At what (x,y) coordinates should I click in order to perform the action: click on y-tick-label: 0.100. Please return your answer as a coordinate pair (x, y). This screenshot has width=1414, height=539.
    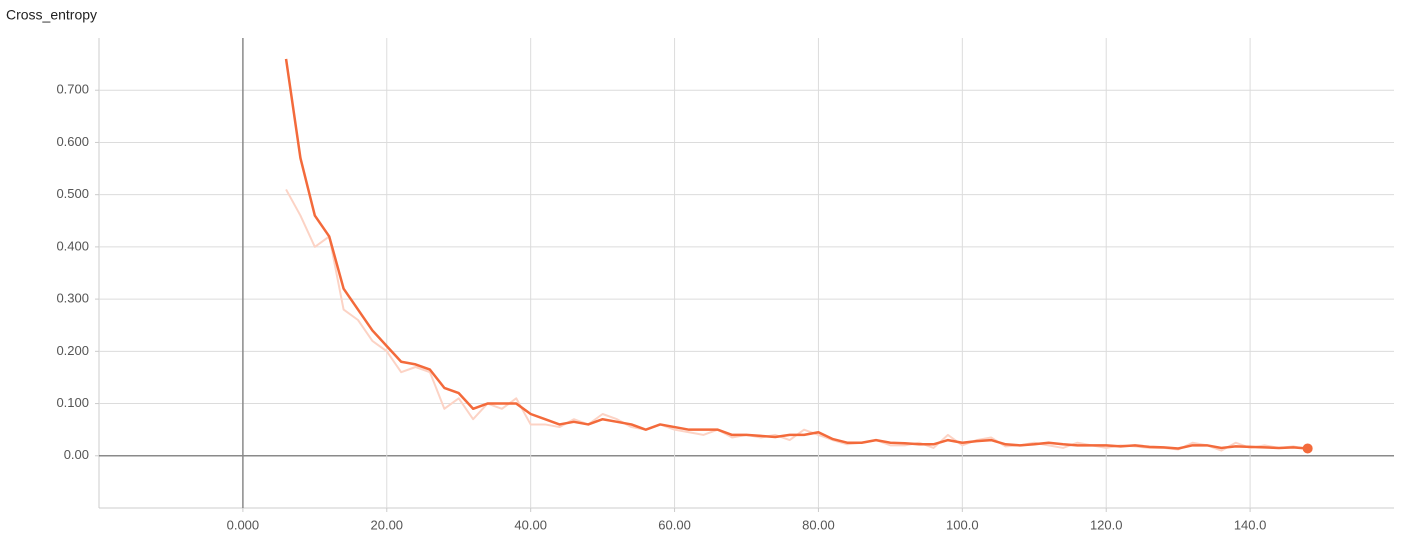
    Looking at the image, I should click on (72, 402).